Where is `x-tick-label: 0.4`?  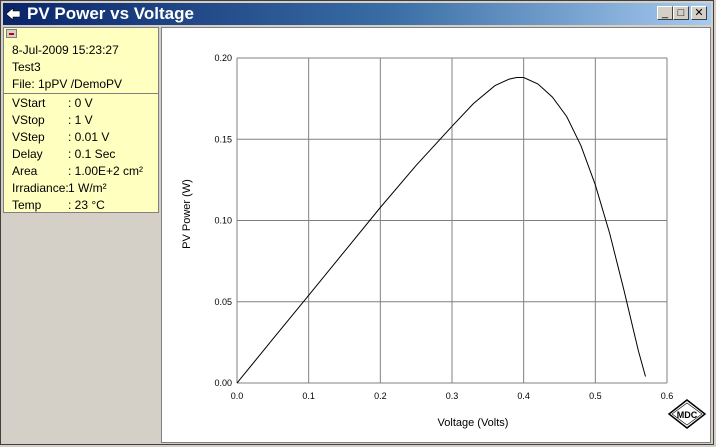
x-tick-label: 0.4 is located at coordinates (523, 396).